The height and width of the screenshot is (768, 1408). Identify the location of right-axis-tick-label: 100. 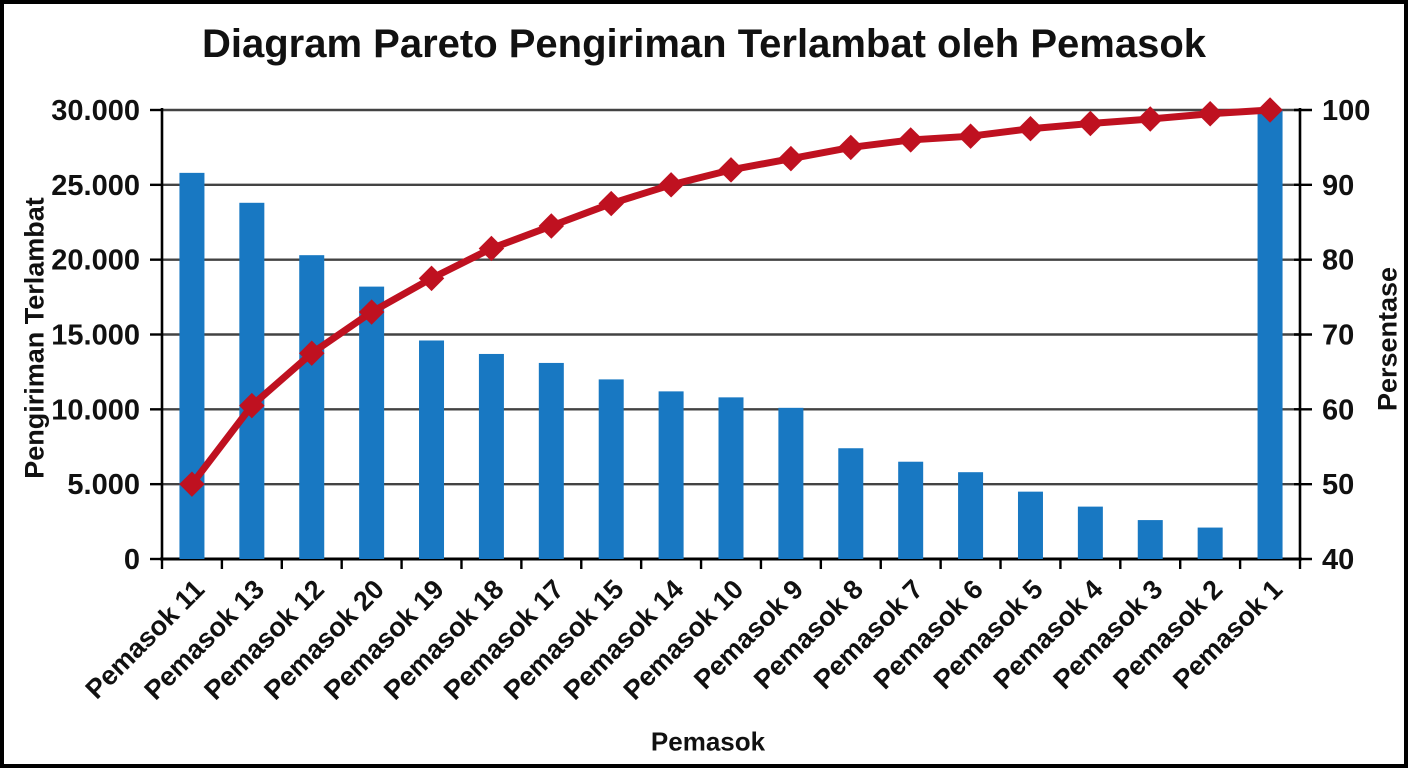
(1346, 111).